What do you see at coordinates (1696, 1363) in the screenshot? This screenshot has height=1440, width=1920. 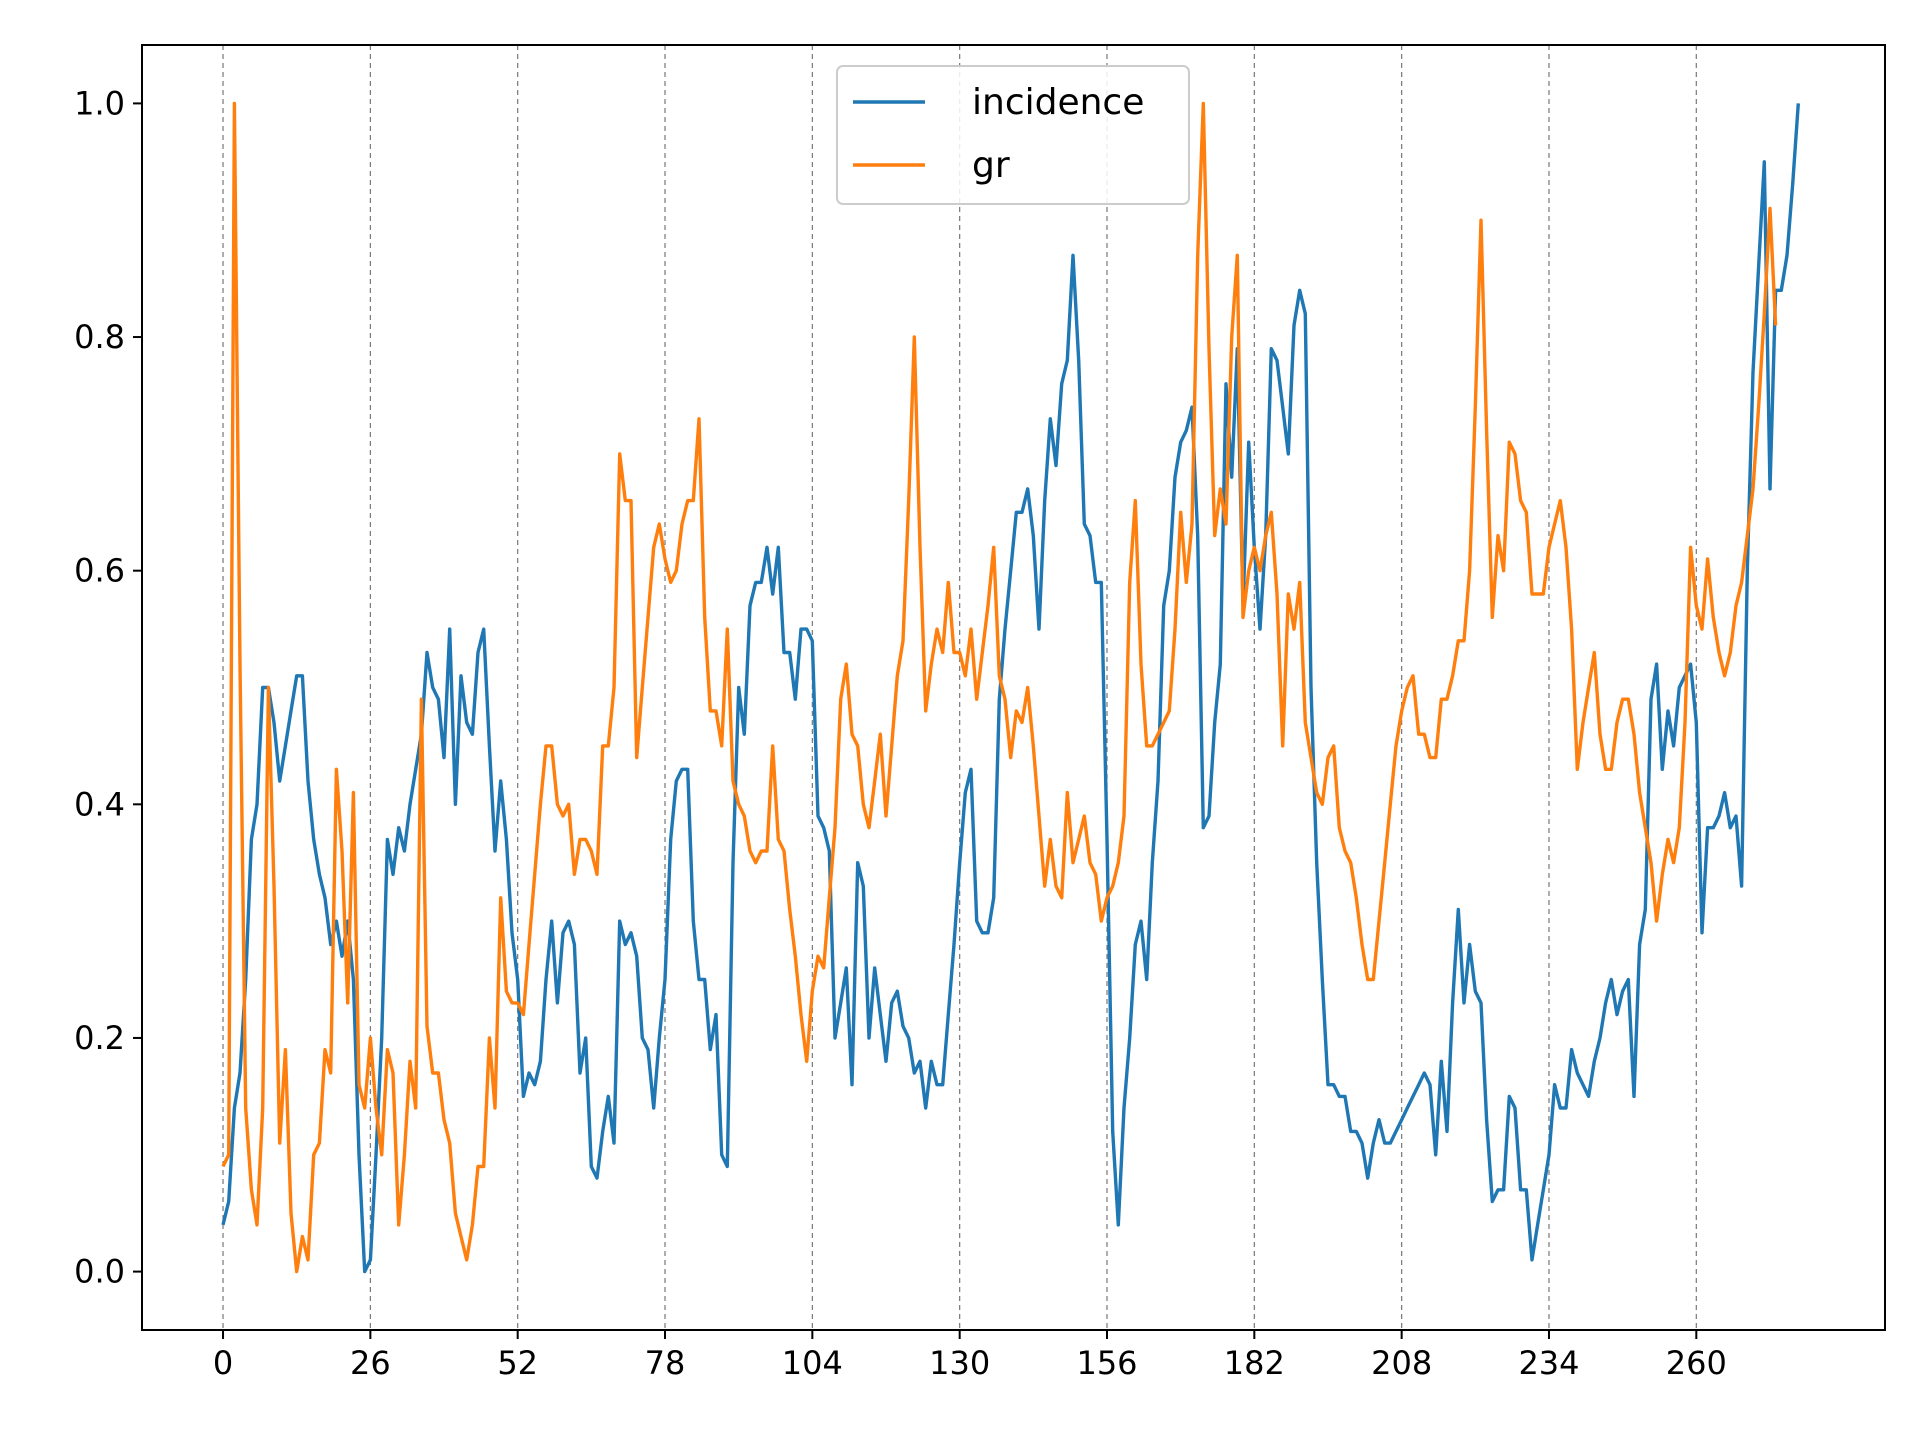 I see `x-tick-label-260: 260` at bounding box center [1696, 1363].